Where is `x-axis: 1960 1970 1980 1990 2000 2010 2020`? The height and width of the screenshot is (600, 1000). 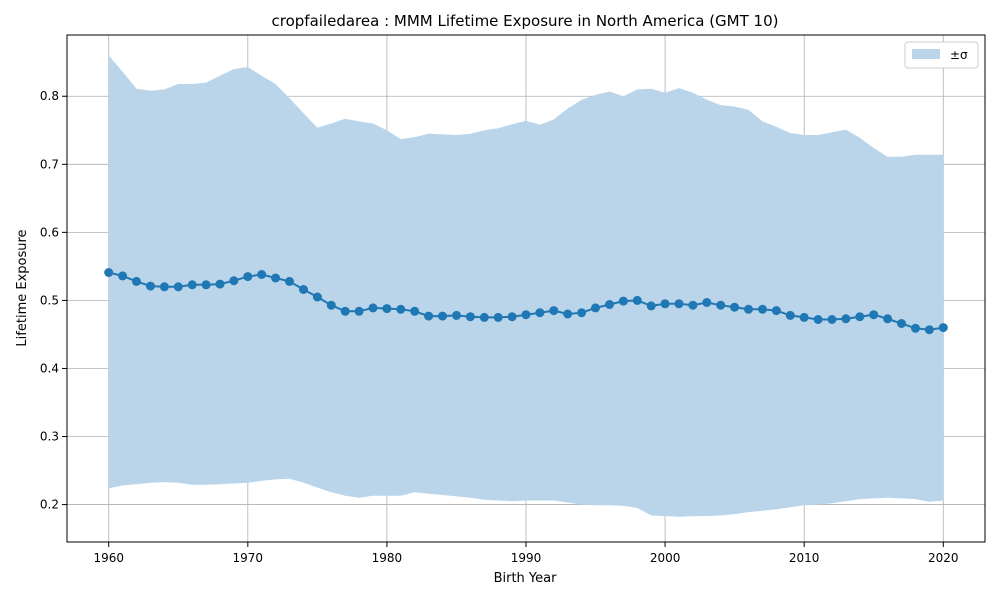 x-axis: 1960 1970 1980 1990 2000 2010 2020 is located at coordinates (526, 553).